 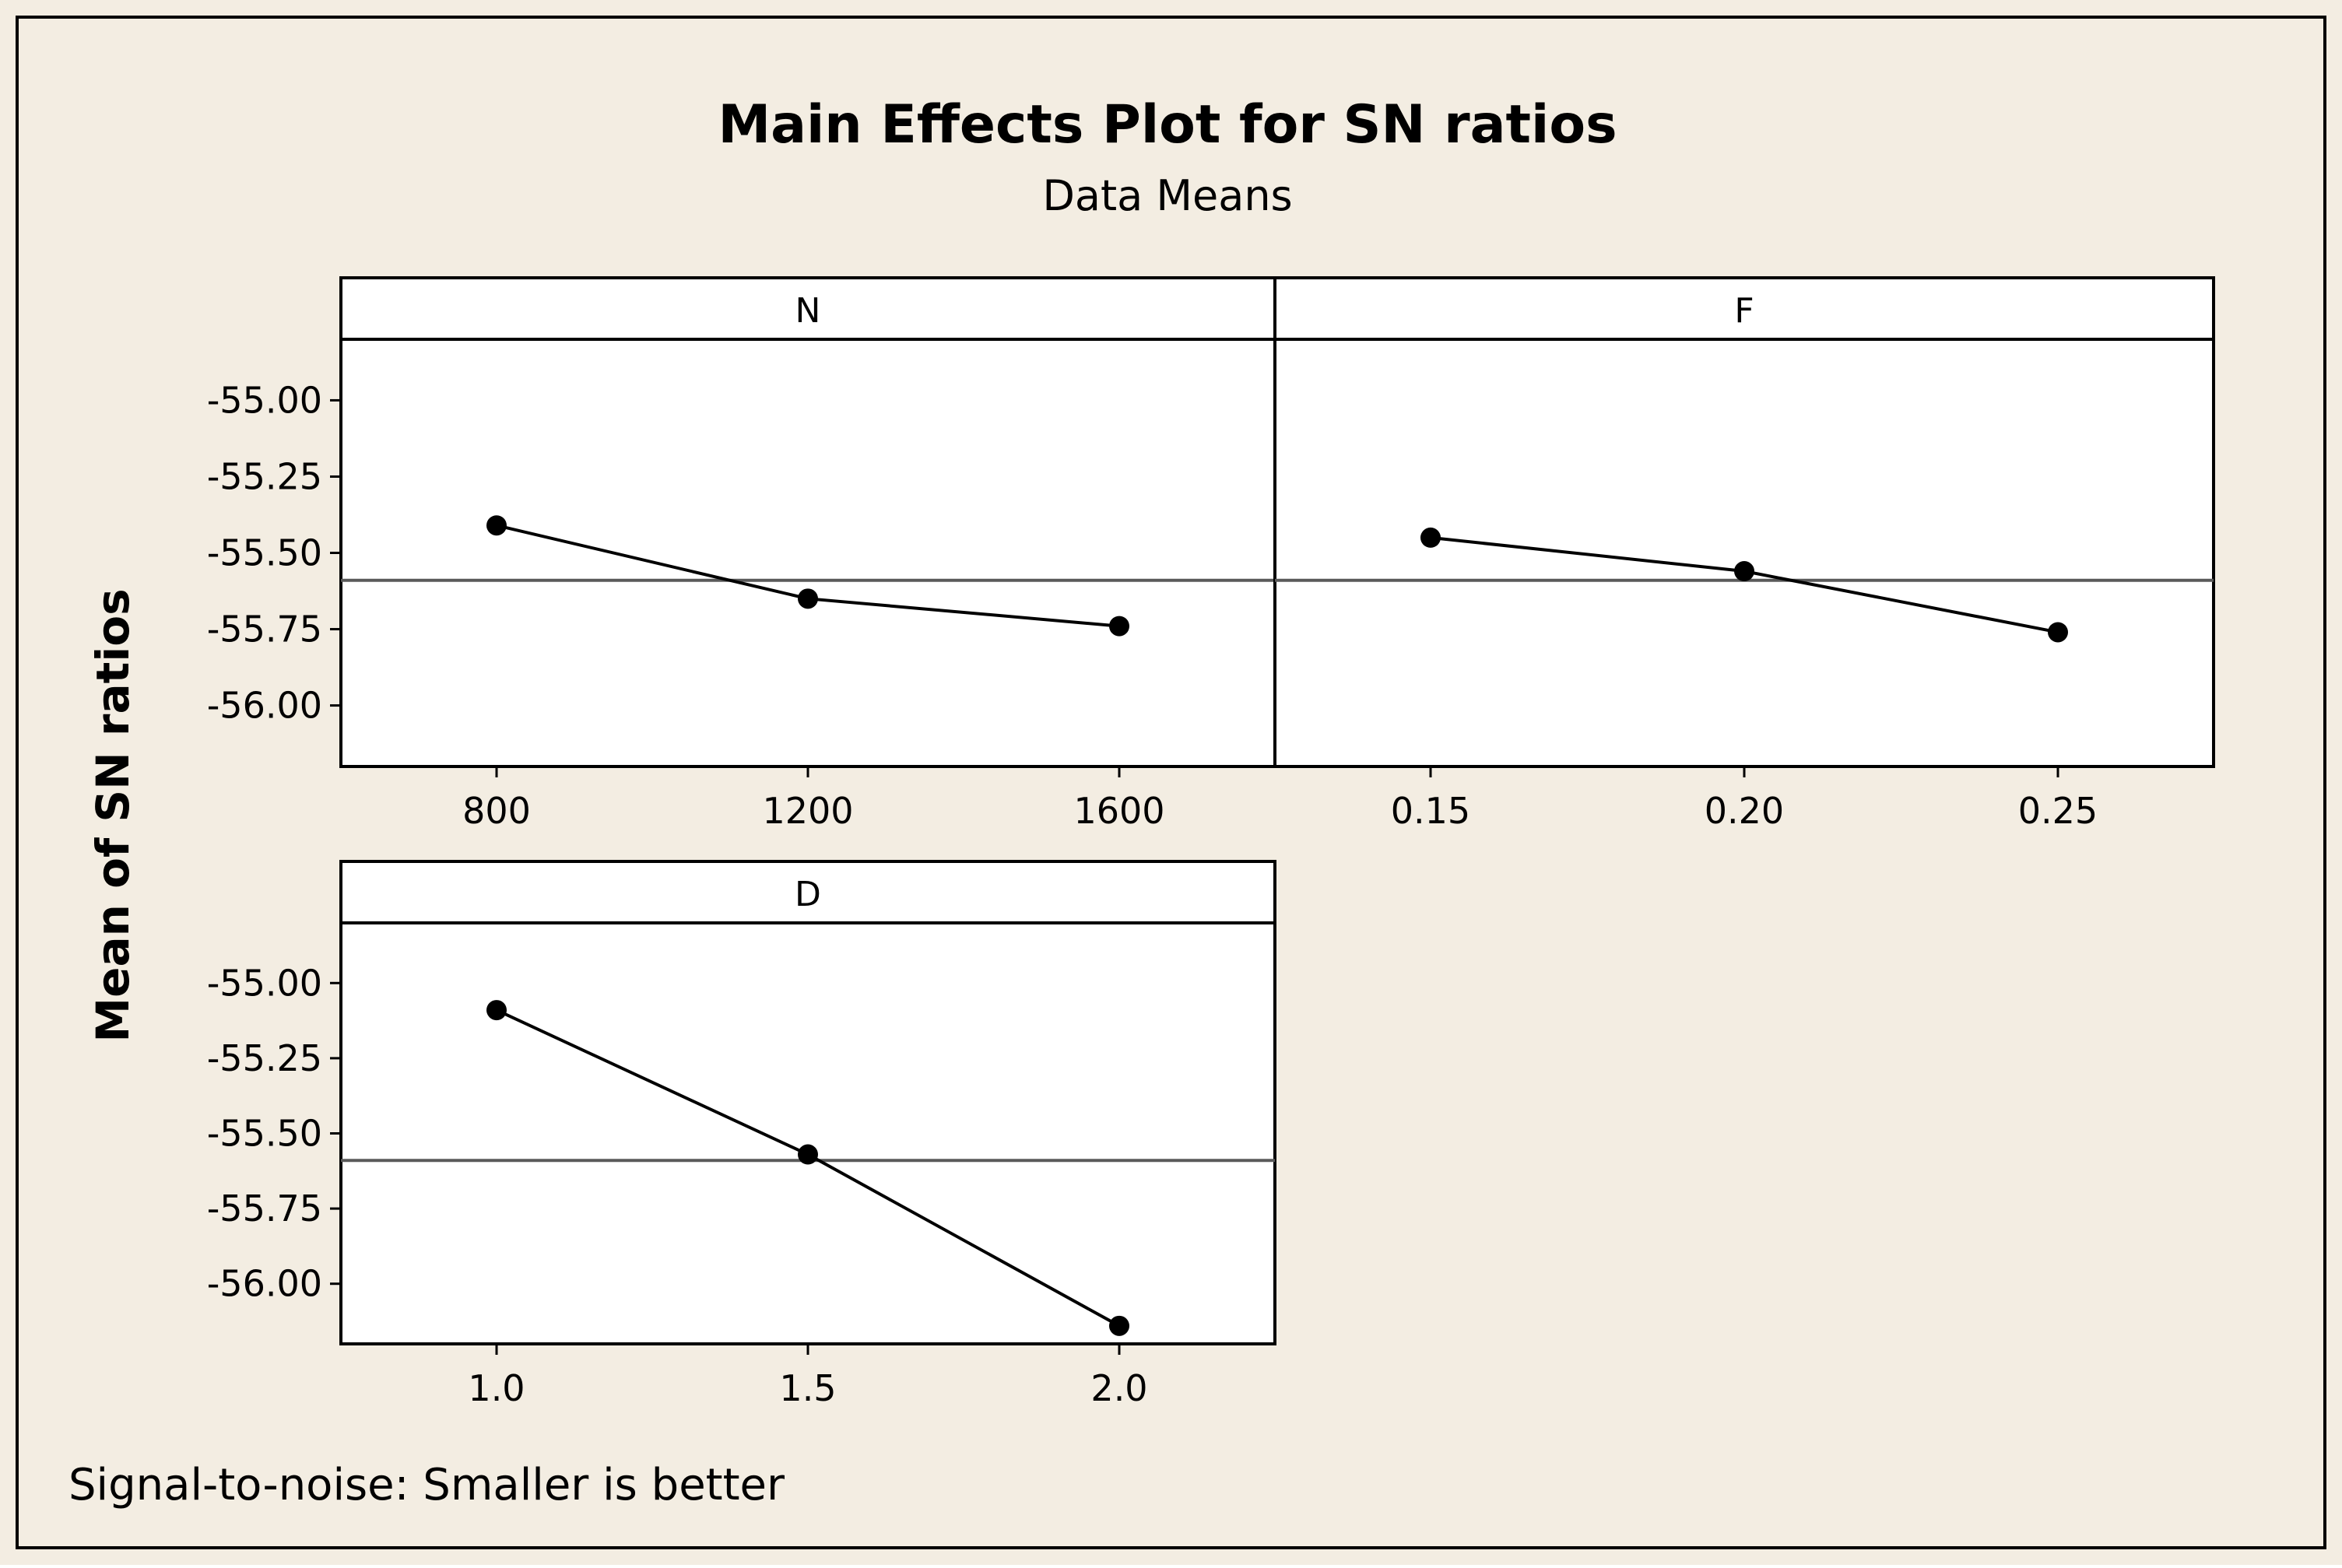 What do you see at coordinates (1167, 195) in the screenshot?
I see `chart-subtitle: Data Means` at bounding box center [1167, 195].